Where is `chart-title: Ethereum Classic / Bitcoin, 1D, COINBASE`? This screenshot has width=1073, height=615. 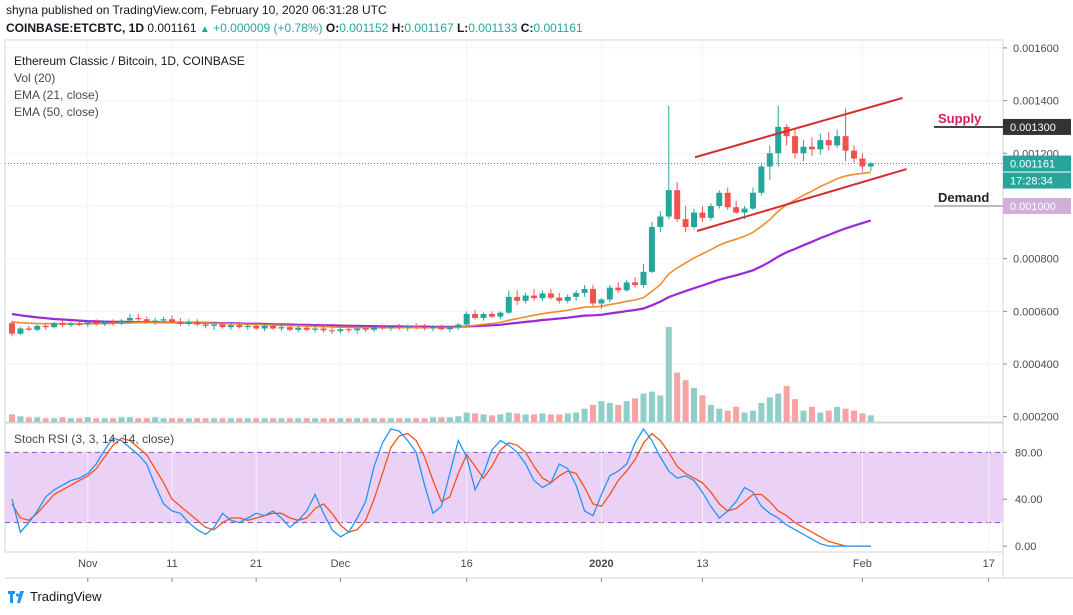
chart-title: Ethereum Classic / Bitcoin, 1D, COINBASE is located at coordinates (129, 61).